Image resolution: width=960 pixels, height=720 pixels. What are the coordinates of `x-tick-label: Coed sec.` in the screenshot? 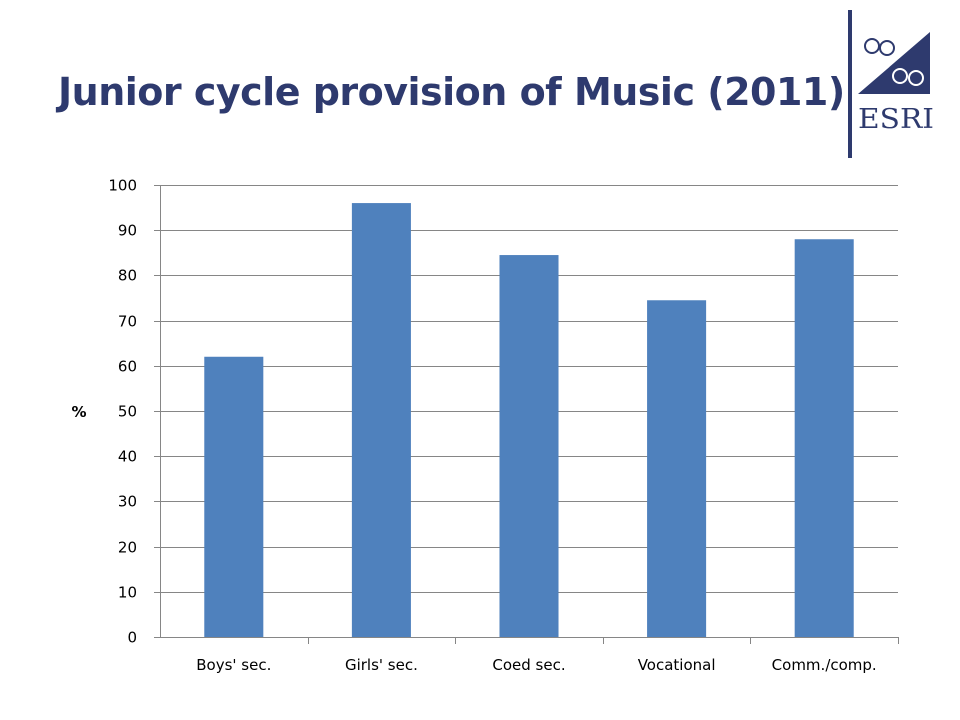 It's located at (528, 665).